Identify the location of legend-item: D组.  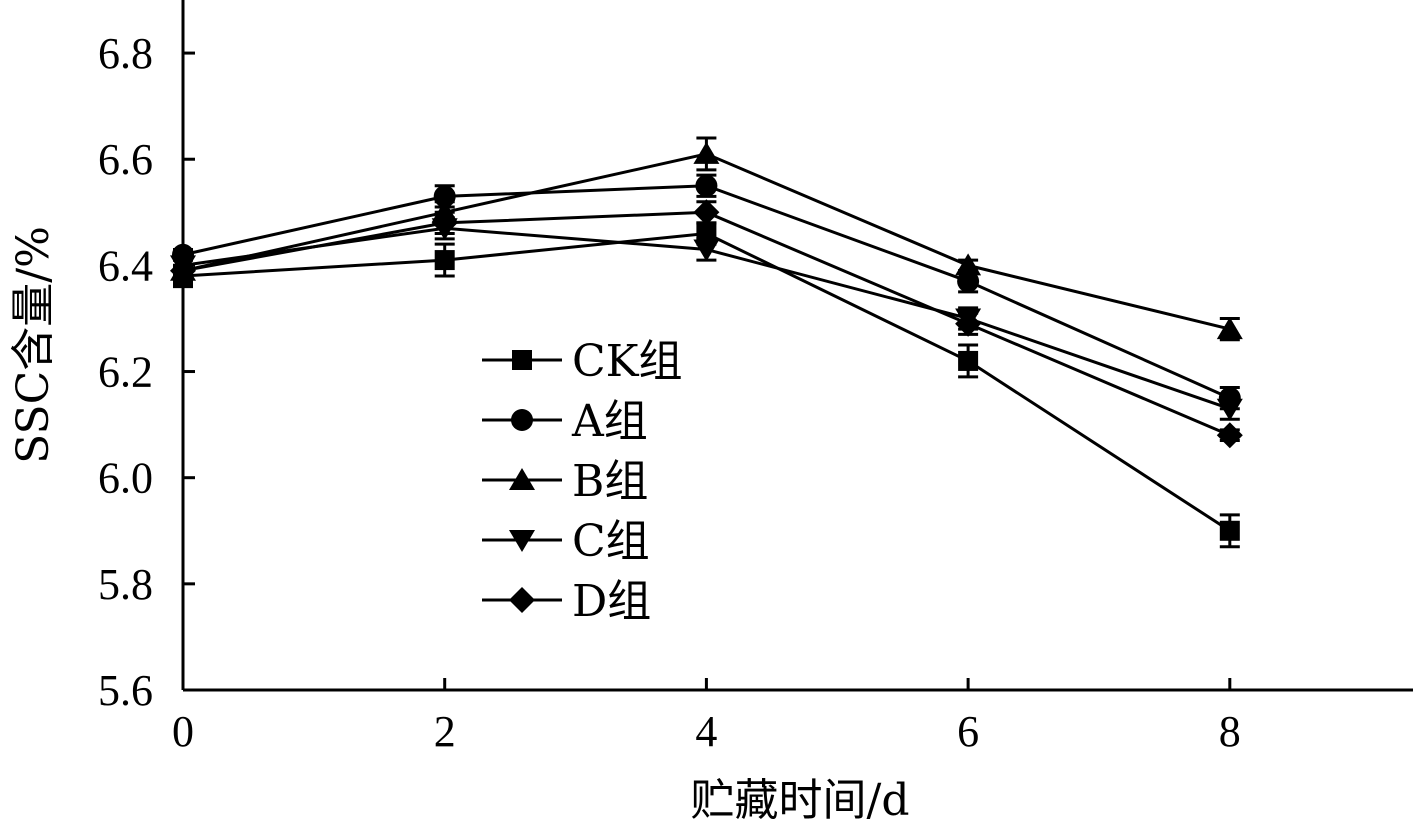
(566, 601).